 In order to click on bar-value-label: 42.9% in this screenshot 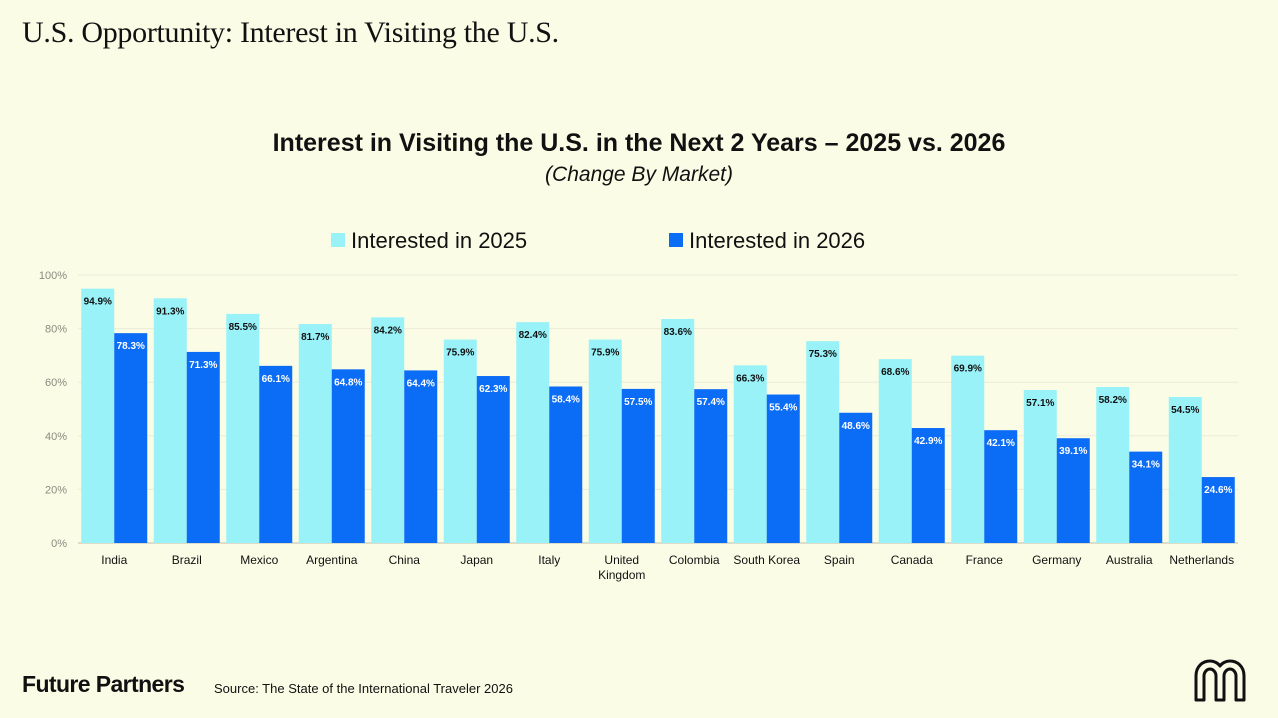, I will do `click(928, 441)`.